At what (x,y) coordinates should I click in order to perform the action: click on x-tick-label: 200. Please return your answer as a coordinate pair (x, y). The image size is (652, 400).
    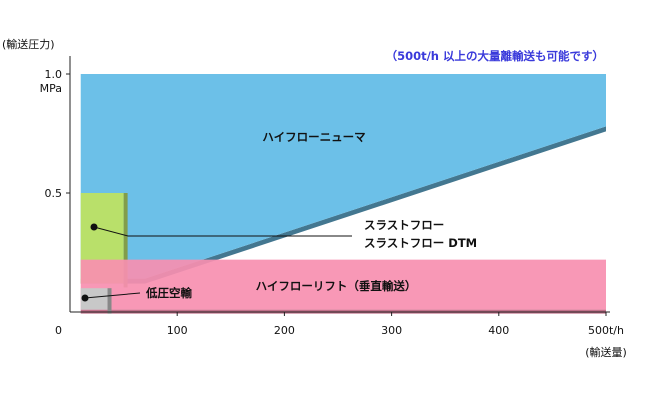
    Looking at the image, I should click on (284, 330).